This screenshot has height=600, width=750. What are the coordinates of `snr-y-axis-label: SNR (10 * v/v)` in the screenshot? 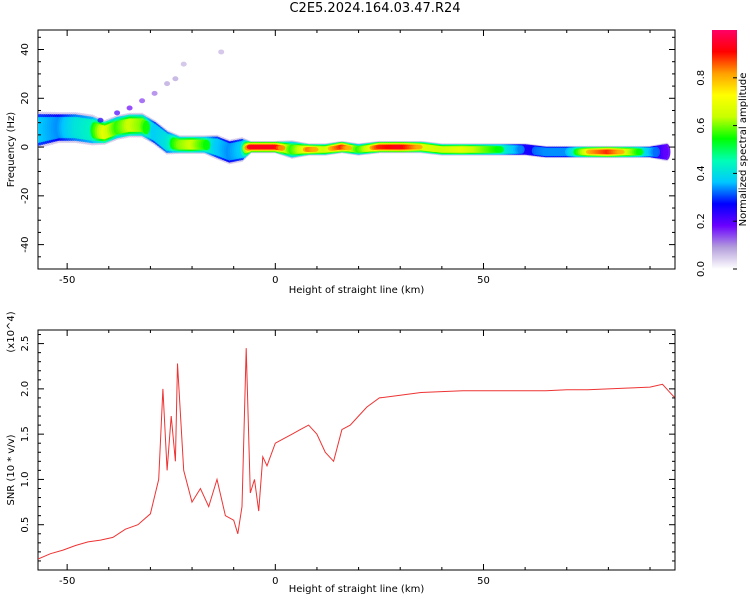 It's located at (11, 469).